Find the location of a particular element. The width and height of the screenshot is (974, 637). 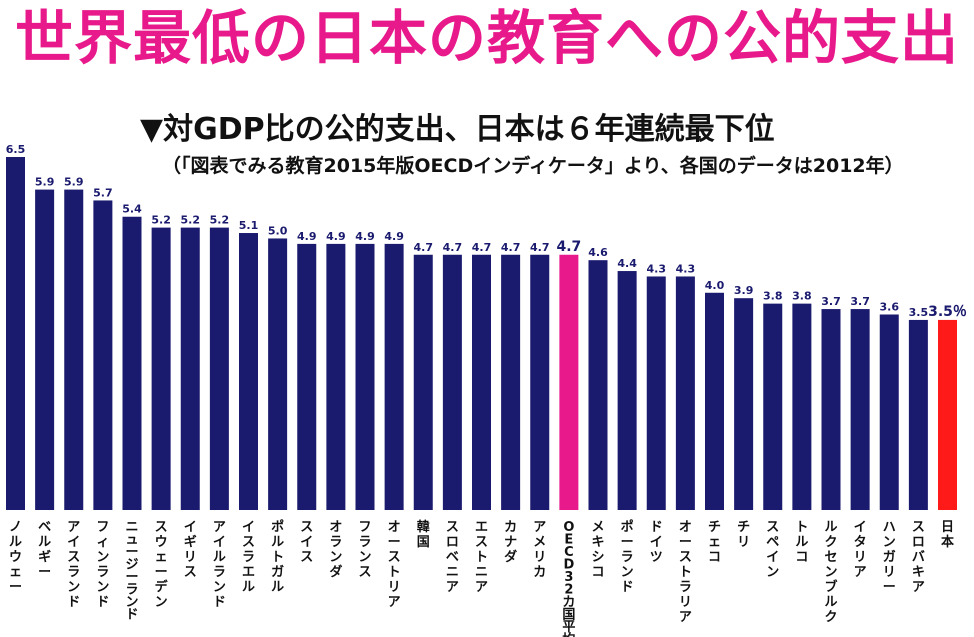

bar-value-label: 5.4 is located at coordinates (132, 209).